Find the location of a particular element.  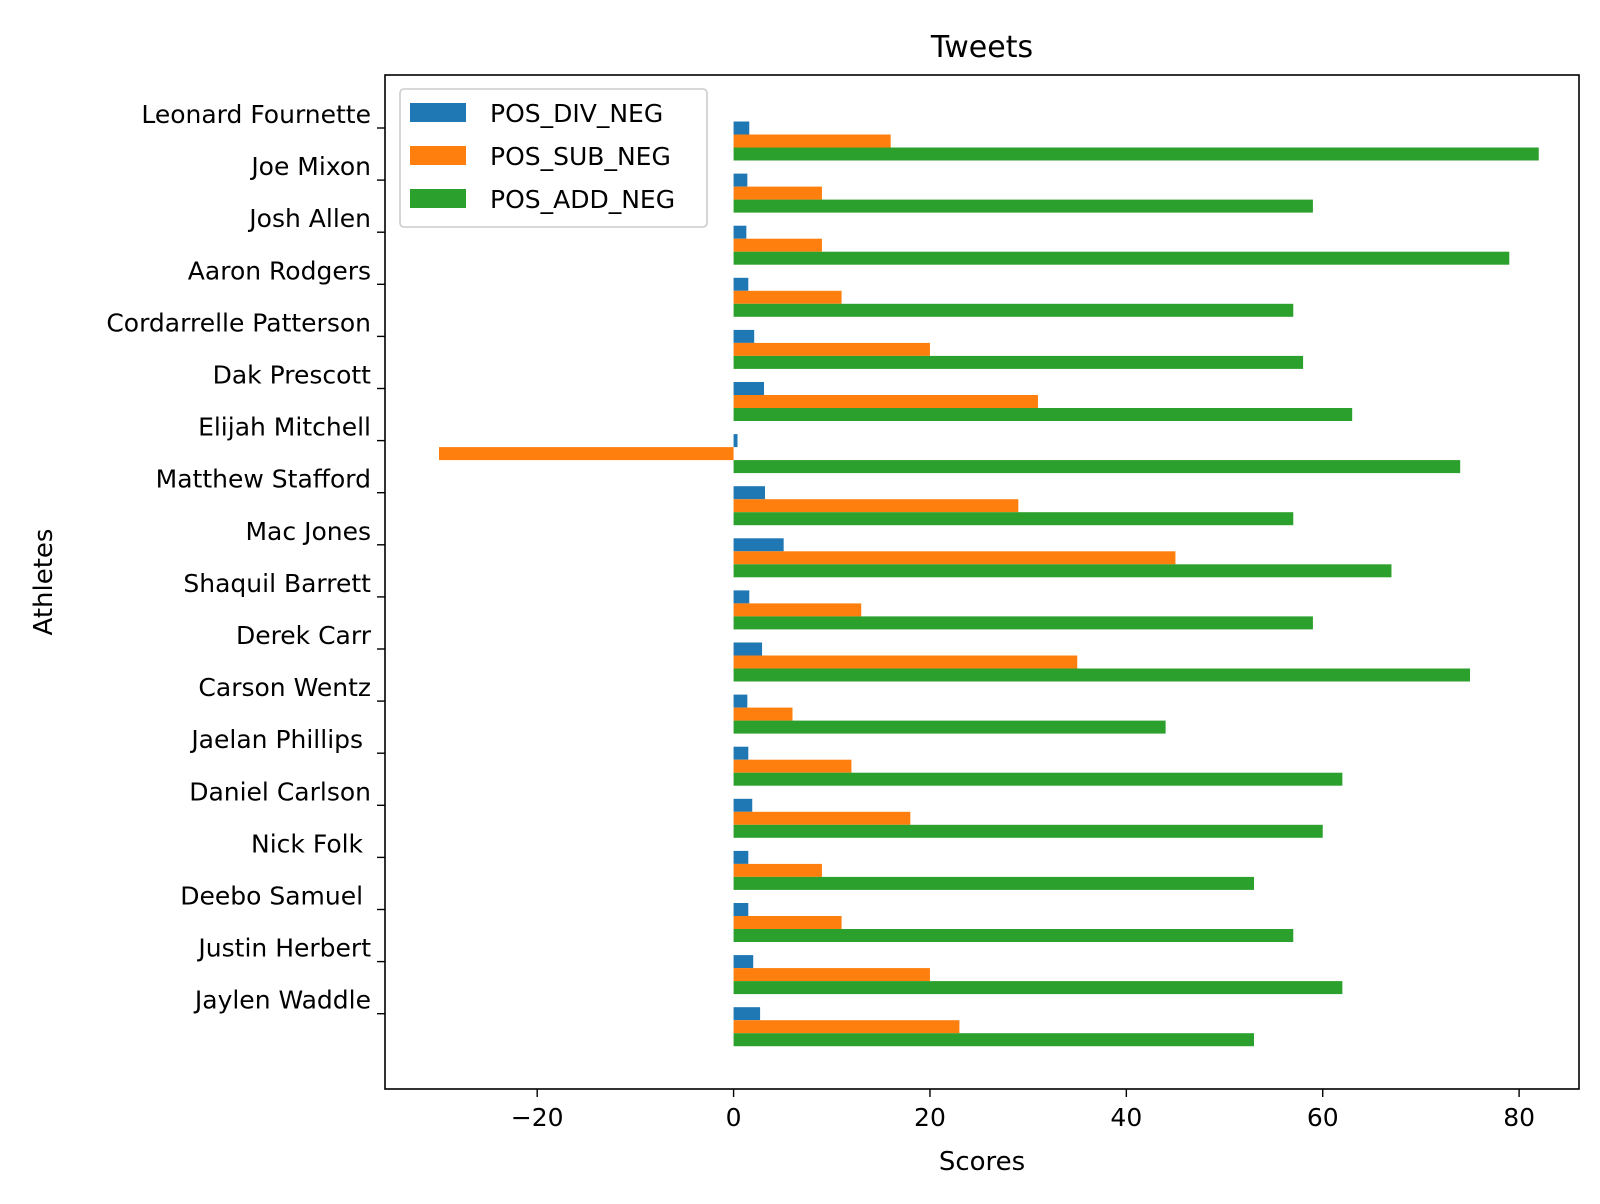

bar-pos-sub-neg-deebo-samuel is located at coordinates (787, 922).